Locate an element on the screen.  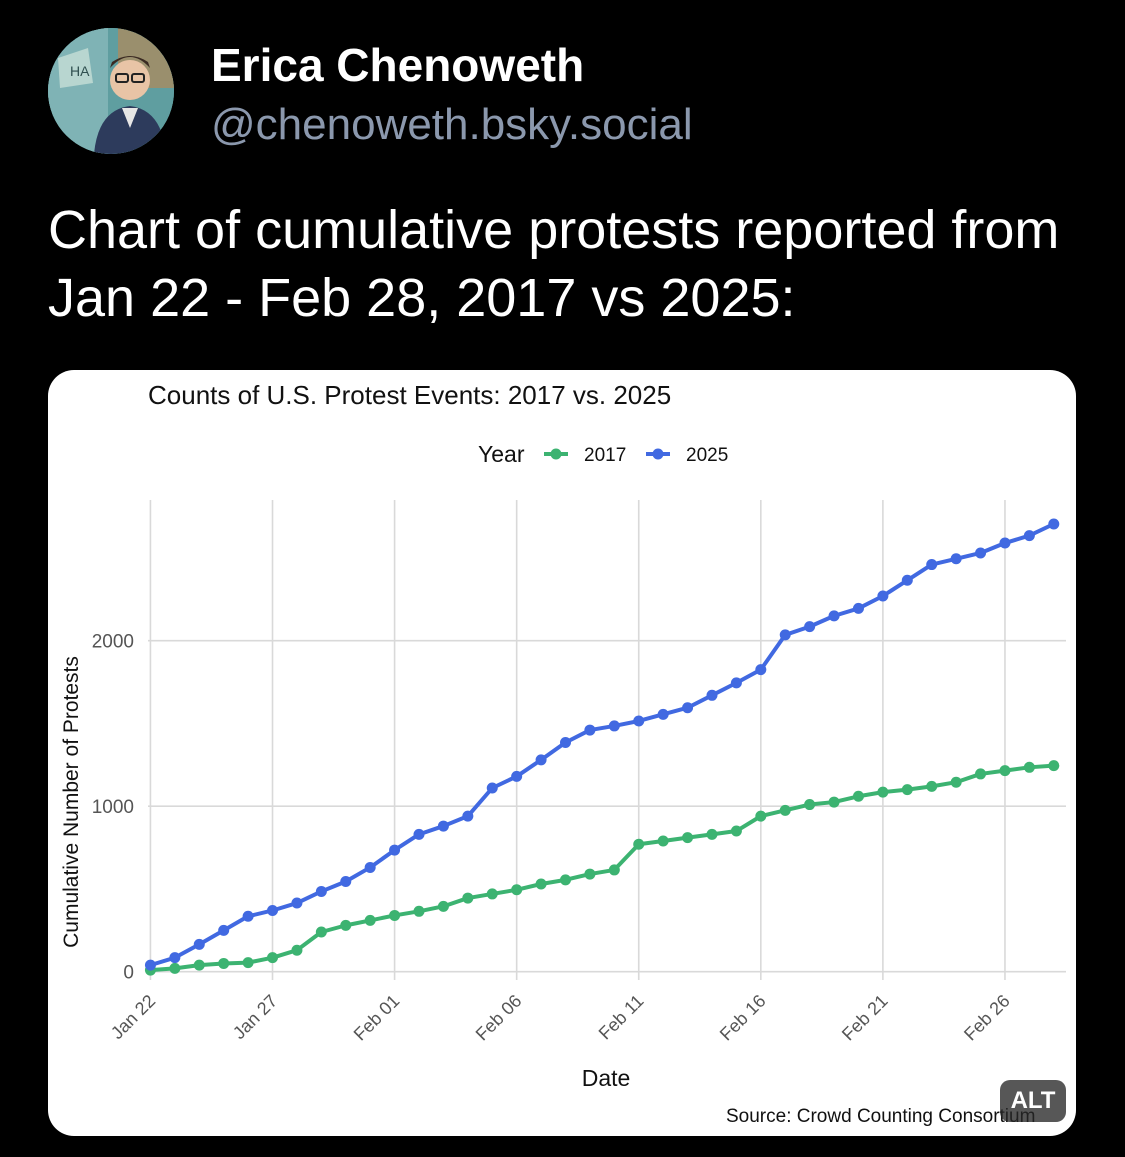
x-tick-label: Jan 27 is located at coordinates (255, 1017).